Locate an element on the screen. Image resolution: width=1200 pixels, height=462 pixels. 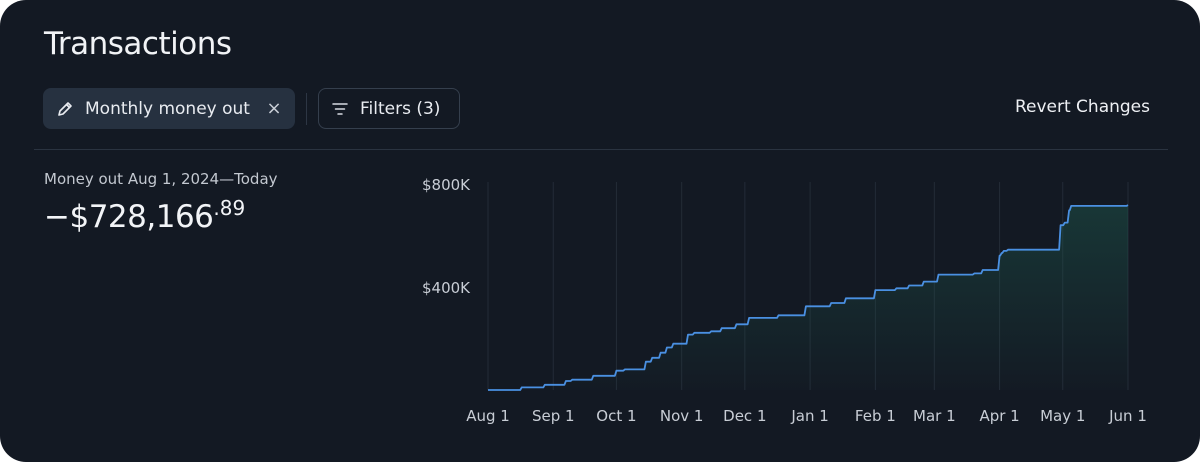
toolbar-divider is located at coordinates (306, 109).